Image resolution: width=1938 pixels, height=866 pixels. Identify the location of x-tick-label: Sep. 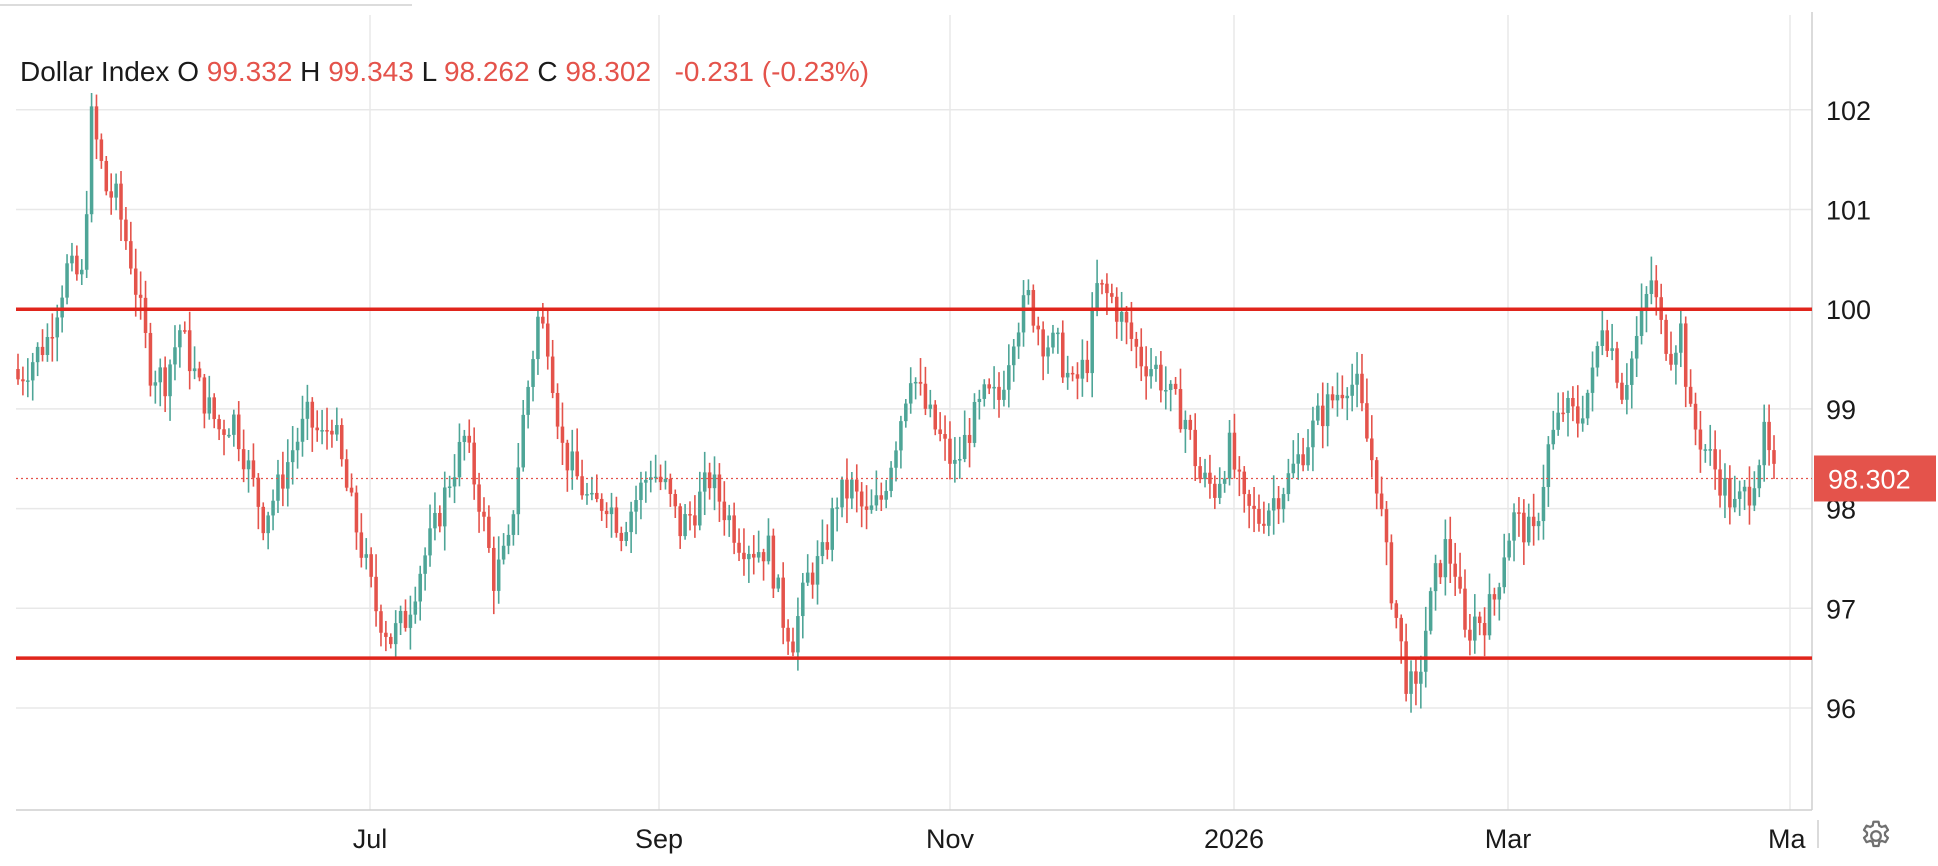
(659, 839).